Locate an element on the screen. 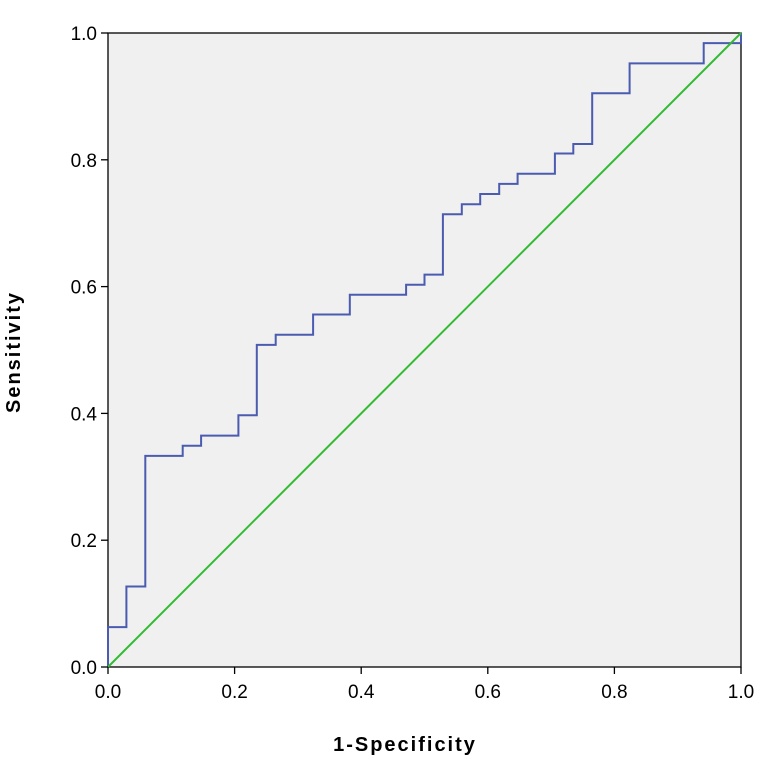  y-axis: 0.0 0.2 0.4 0.6 0.8 1.0 is located at coordinates (89, 351).